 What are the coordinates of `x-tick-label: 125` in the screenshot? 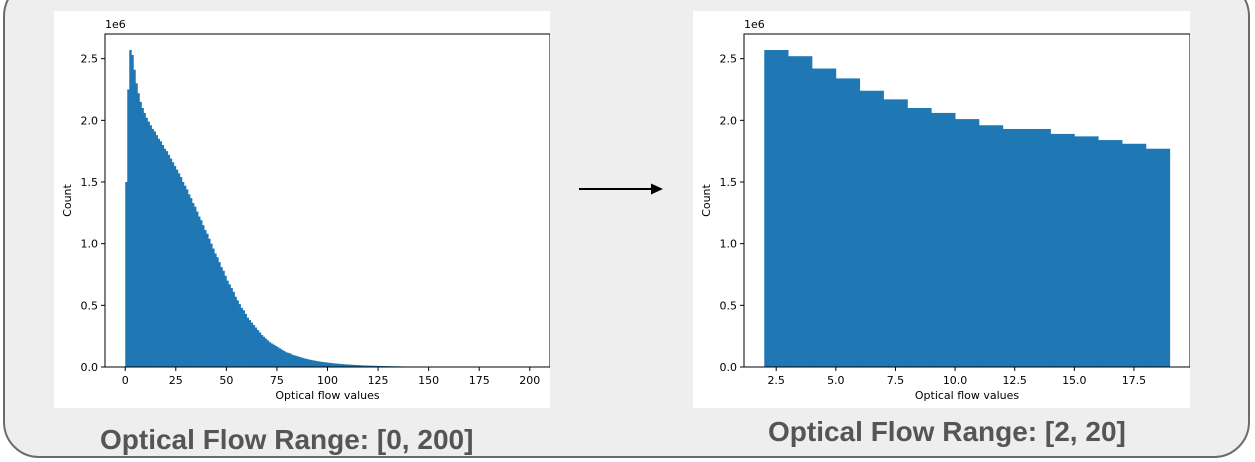 It's located at (378, 380).